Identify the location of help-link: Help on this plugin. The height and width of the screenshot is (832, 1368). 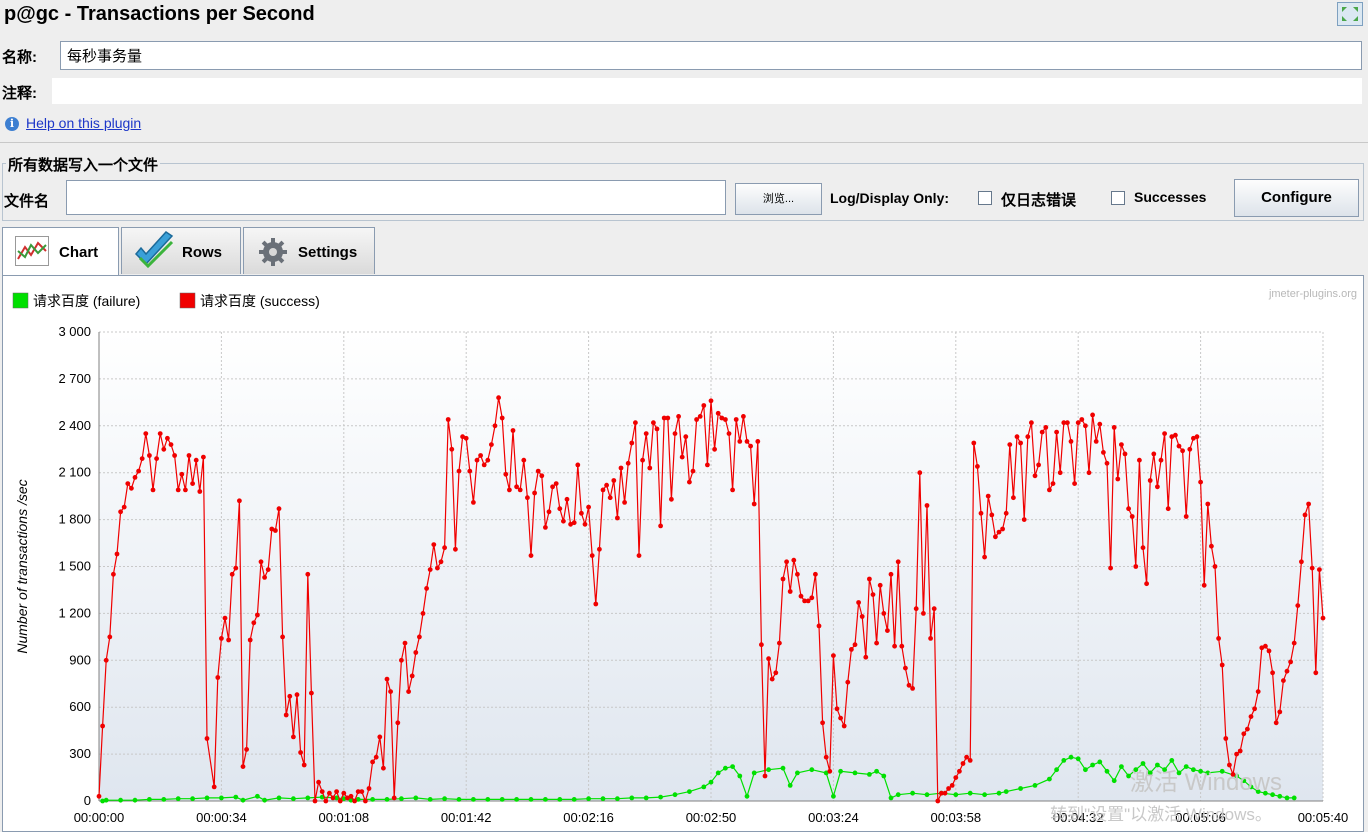
(83, 123).